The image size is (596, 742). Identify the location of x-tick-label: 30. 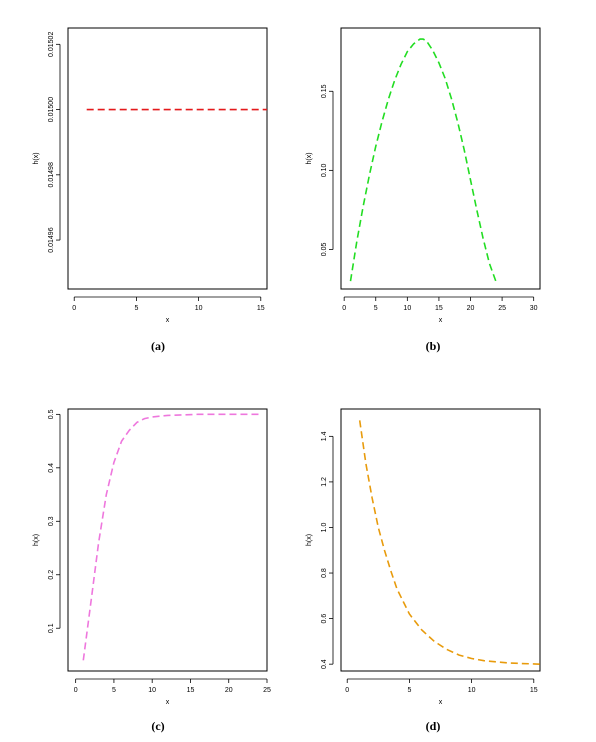
(534, 308).